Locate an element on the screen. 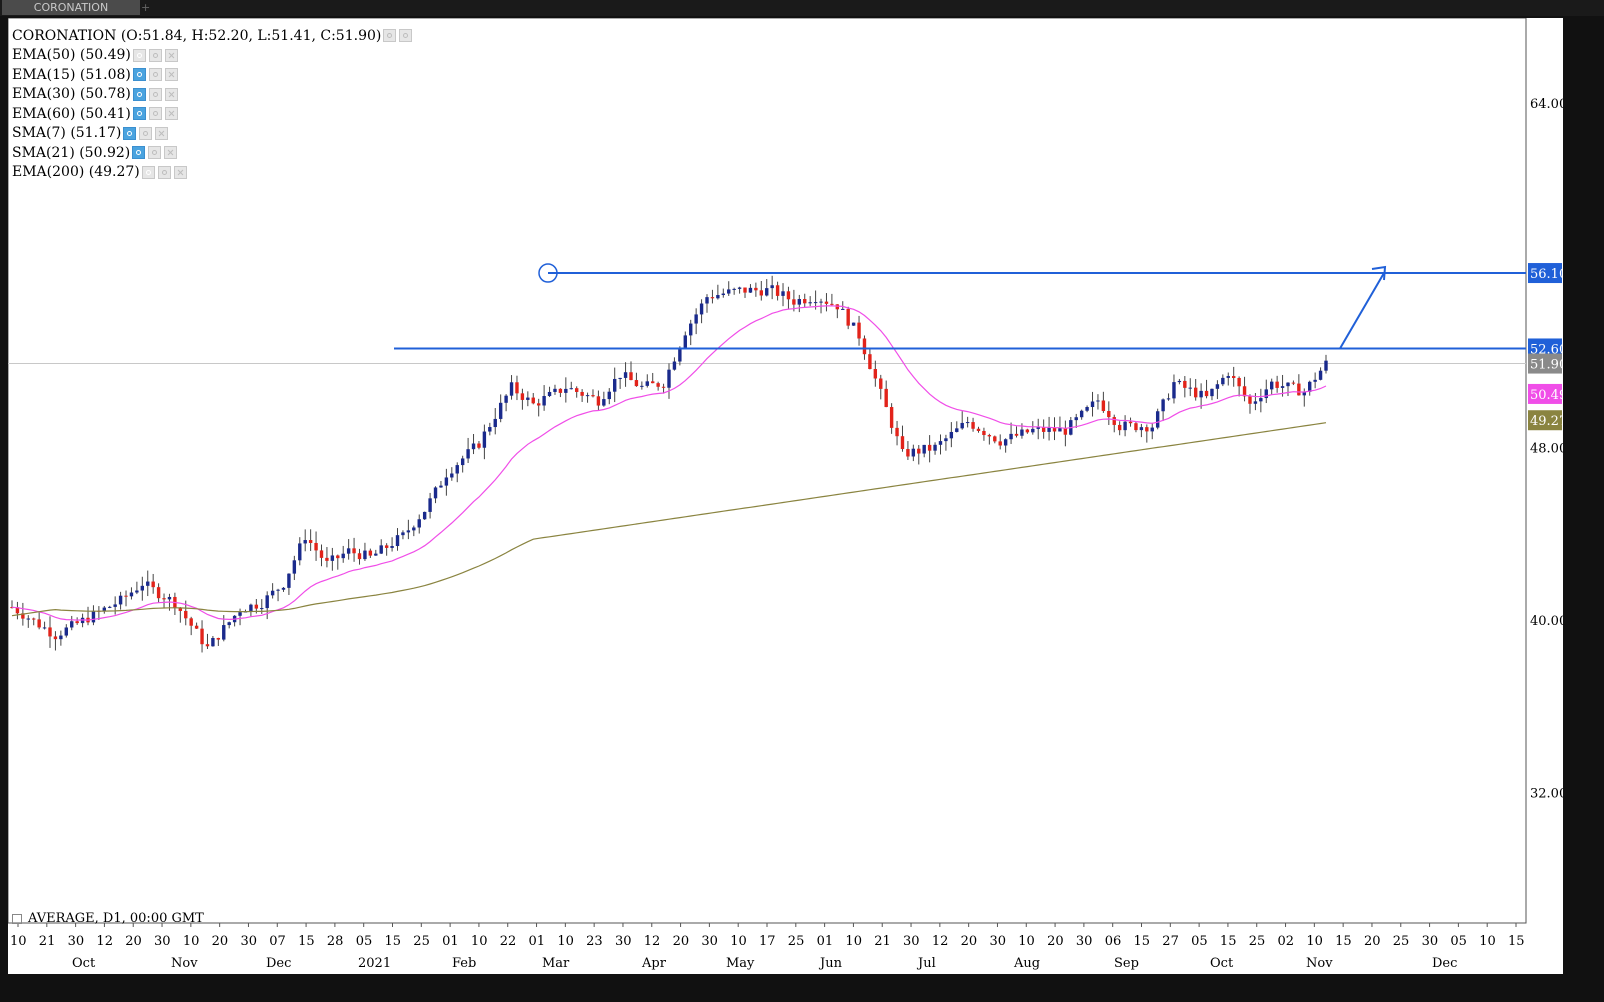  legend-indicator: EMA(50) (50.49) is located at coordinates (213, 56).